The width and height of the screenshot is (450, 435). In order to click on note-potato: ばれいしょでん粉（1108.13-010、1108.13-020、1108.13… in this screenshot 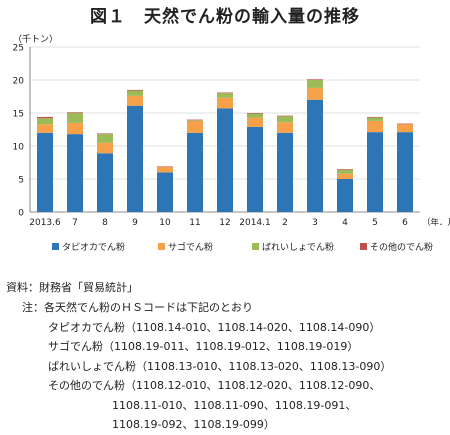, I will do `click(220, 366)`.